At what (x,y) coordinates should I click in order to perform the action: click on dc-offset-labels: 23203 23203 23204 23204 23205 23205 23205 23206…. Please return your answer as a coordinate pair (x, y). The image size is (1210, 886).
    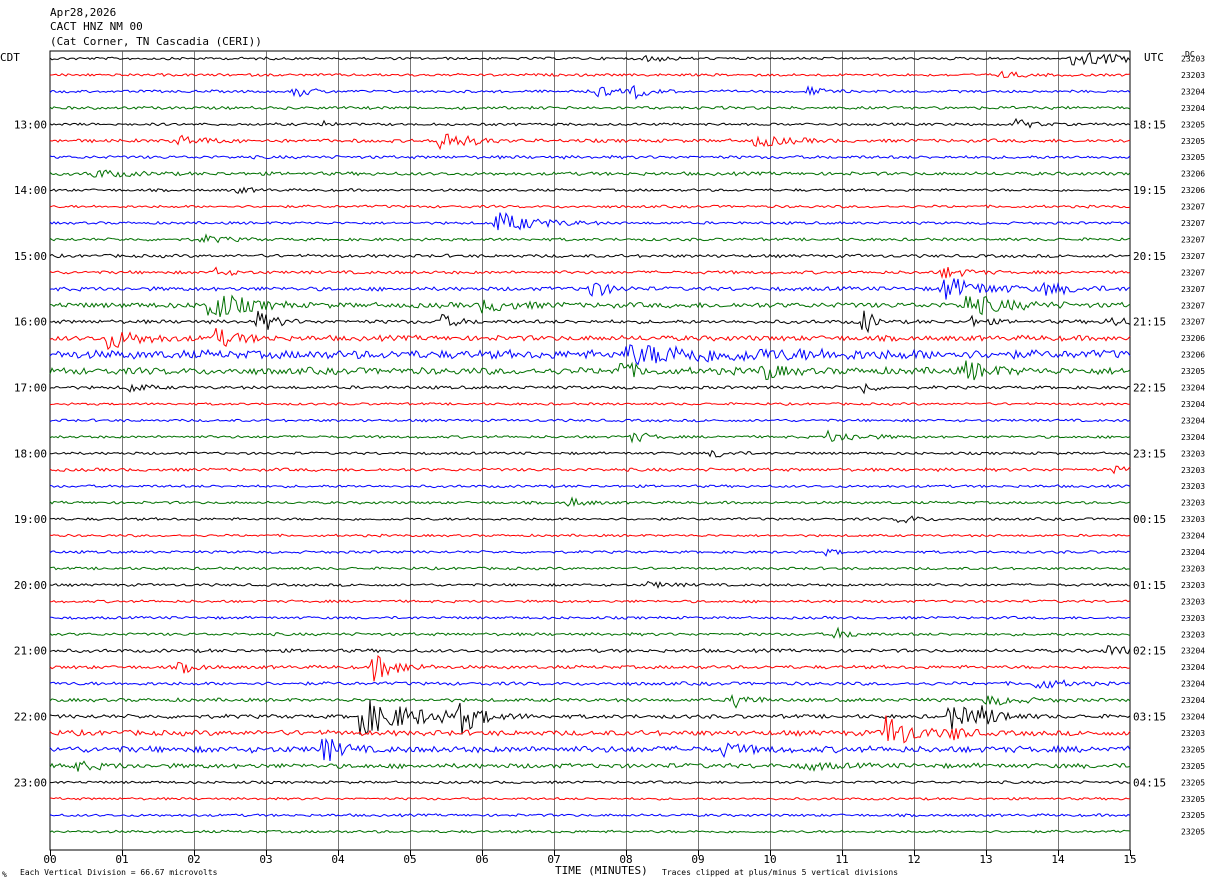
    Looking at the image, I should click on (1193, 446).